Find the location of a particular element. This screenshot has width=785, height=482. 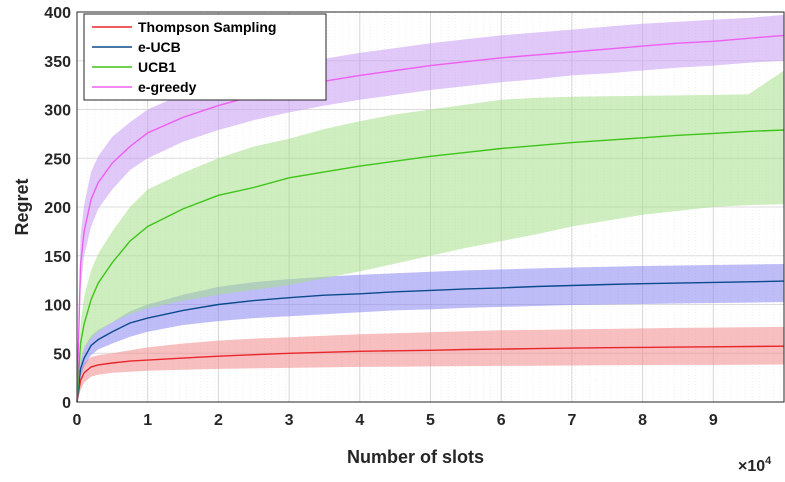

thompson-sampling-band is located at coordinates (430, 364).